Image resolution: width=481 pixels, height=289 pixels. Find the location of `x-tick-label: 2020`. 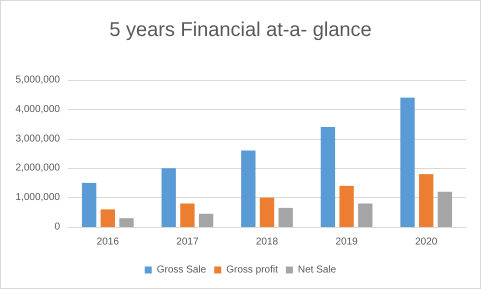

x-tick-label: 2020 is located at coordinates (426, 242).